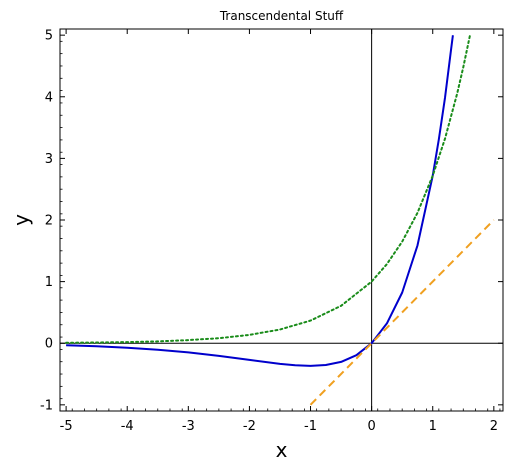  Describe the element at coordinates (21, 220) in the screenshot. I see `y-axis-title: y` at that location.